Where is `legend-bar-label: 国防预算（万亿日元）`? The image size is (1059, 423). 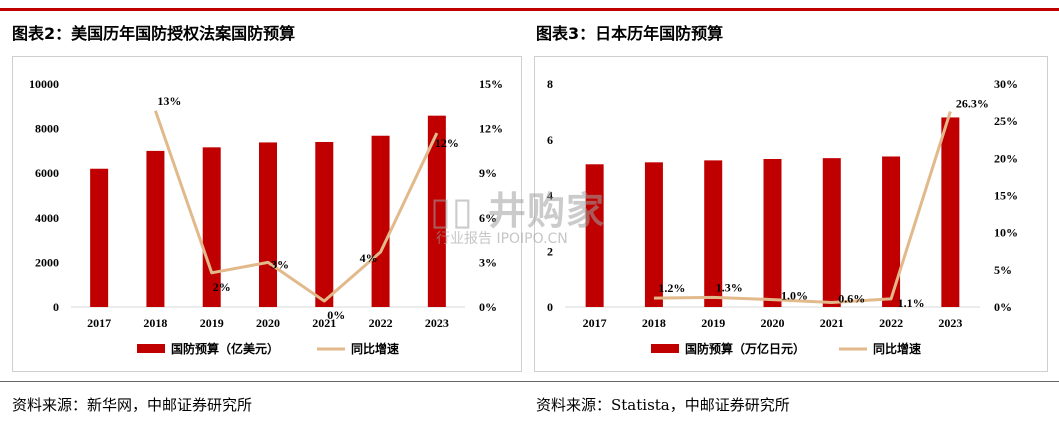 legend-bar-label: 国防预算（万亿日元） is located at coordinates (745, 348).